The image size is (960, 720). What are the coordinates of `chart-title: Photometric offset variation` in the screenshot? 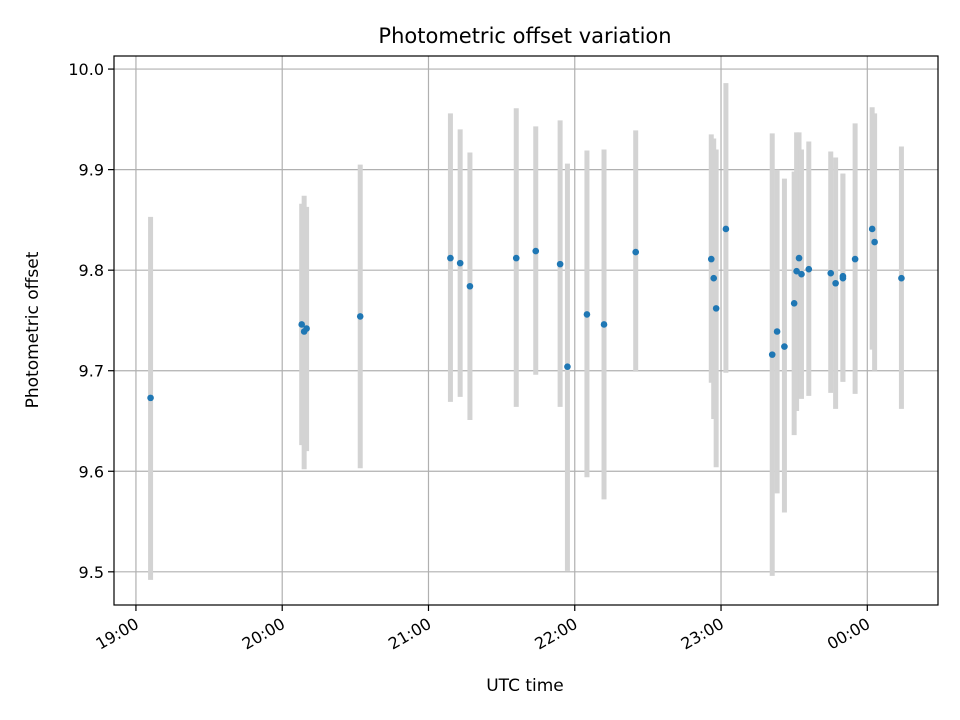 It's located at (524, 36).